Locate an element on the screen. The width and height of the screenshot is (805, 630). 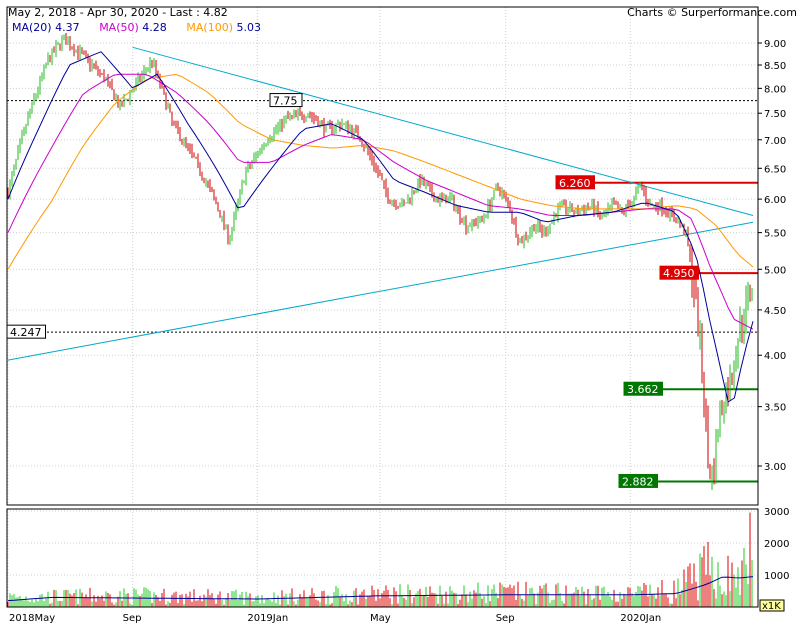
legend: MA(20) 4.37 MA(50) 4.28 MA(100) 5.03 is located at coordinates (136, 27).